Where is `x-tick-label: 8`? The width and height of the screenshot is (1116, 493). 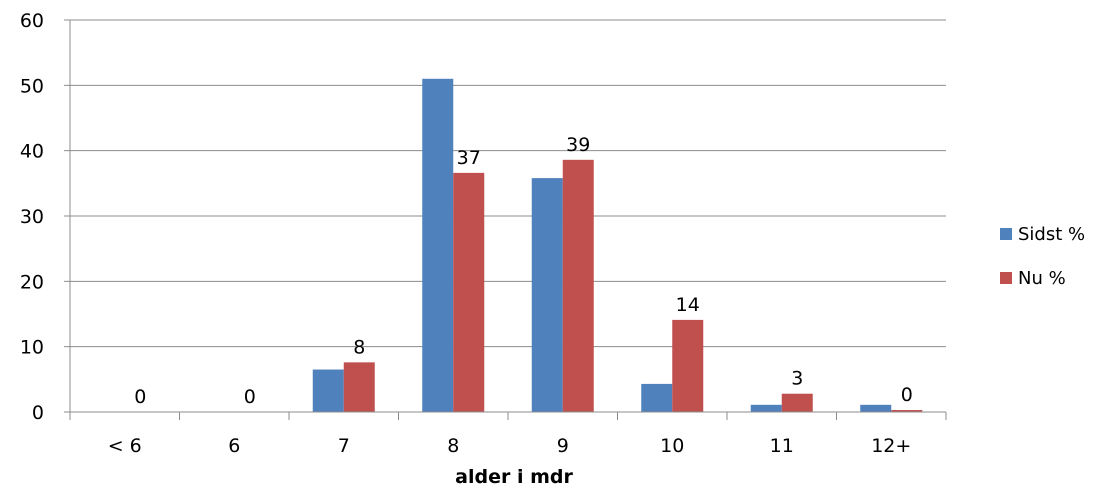
x-tick-label: 8 is located at coordinates (453, 446).